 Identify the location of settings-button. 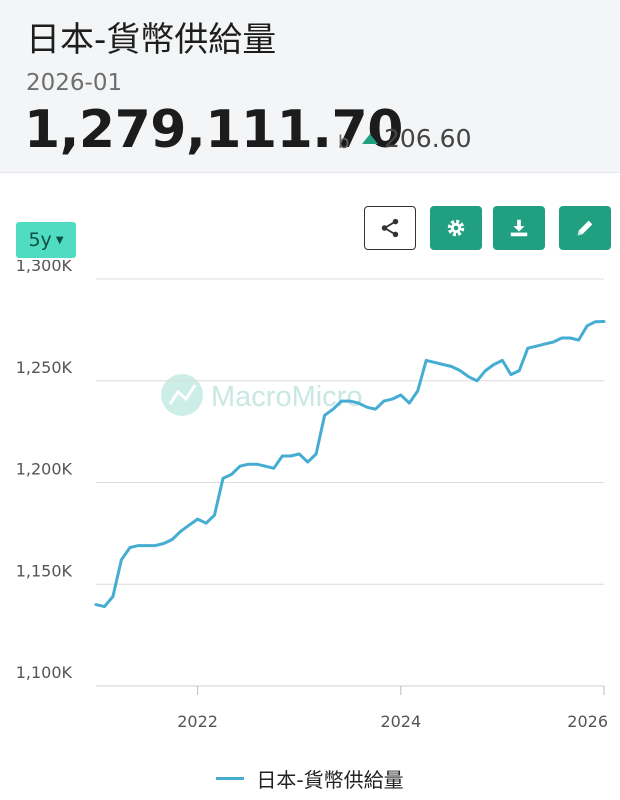
(456, 228).